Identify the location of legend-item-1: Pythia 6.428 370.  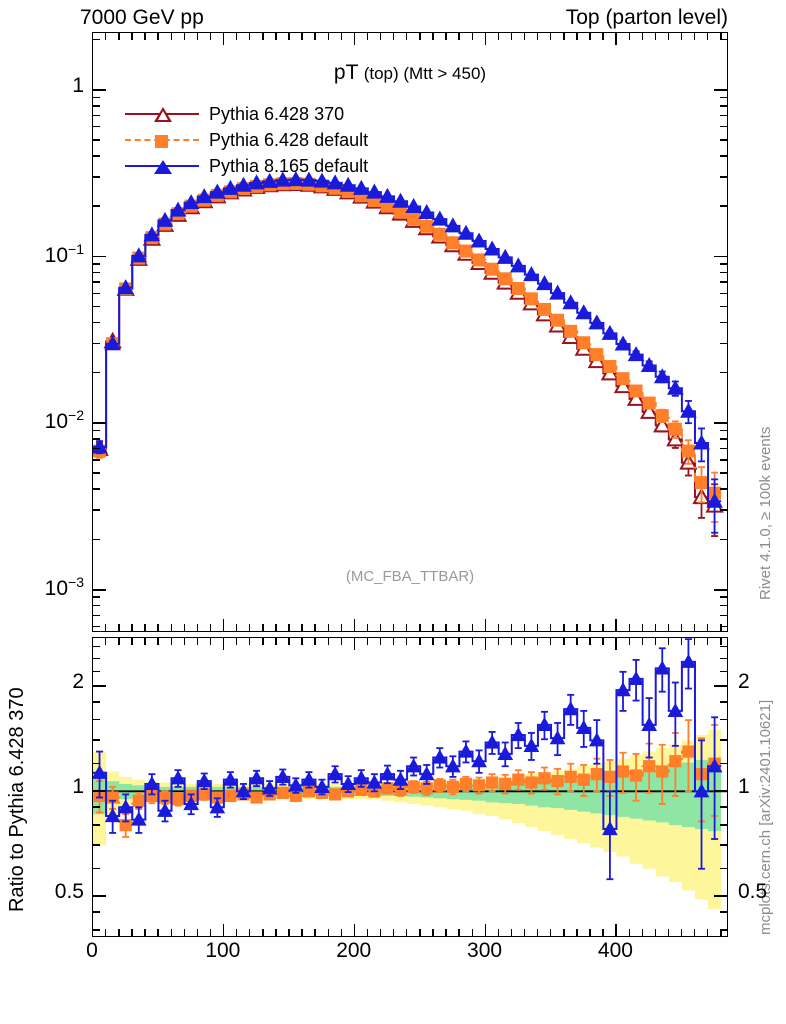
(246, 114).